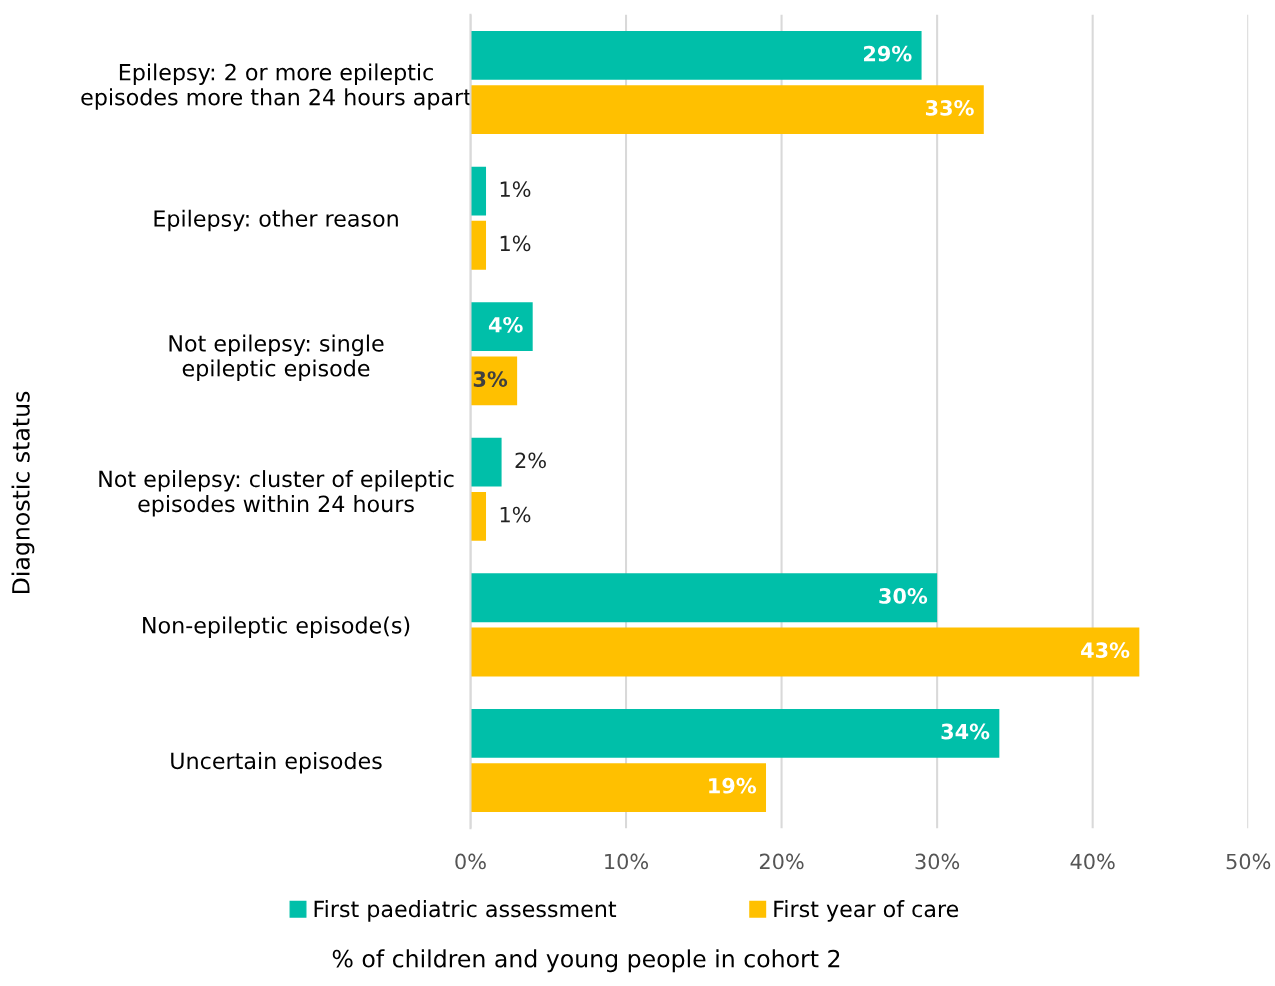 Image resolution: width=1275 pixels, height=986 pixels. What do you see at coordinates (276, 86) in the screenshot?
I see `y-tick-label: Epilepsy: 2 or more epileptic episodes more than 24 hours apart` at bounding box center [276, 86].